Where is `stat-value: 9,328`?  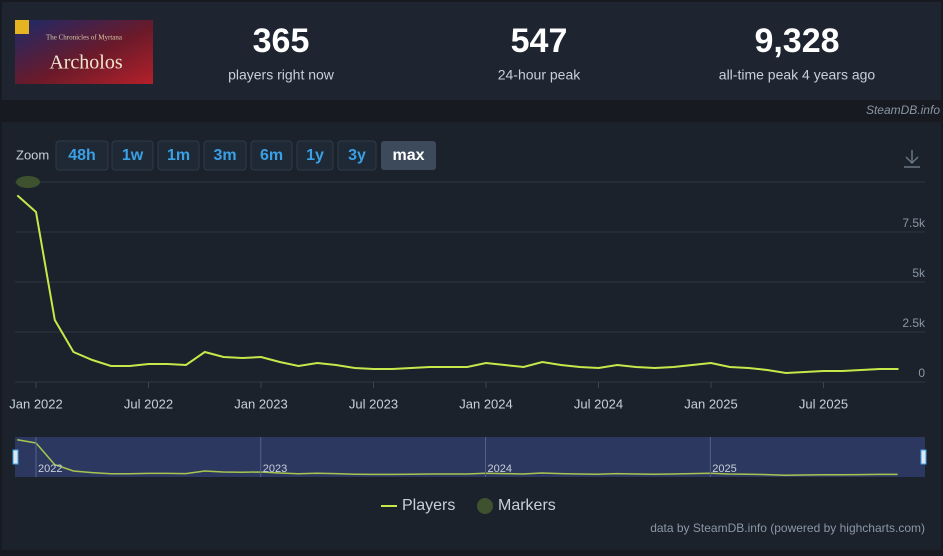 stat-value: 9,328 is located at coordinates (796, 41).